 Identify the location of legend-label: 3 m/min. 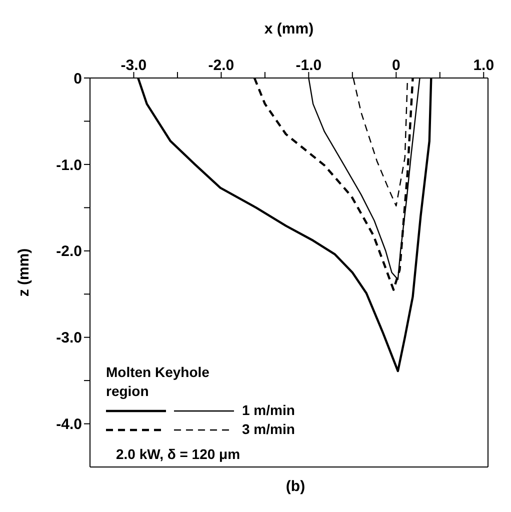
(268, 429).